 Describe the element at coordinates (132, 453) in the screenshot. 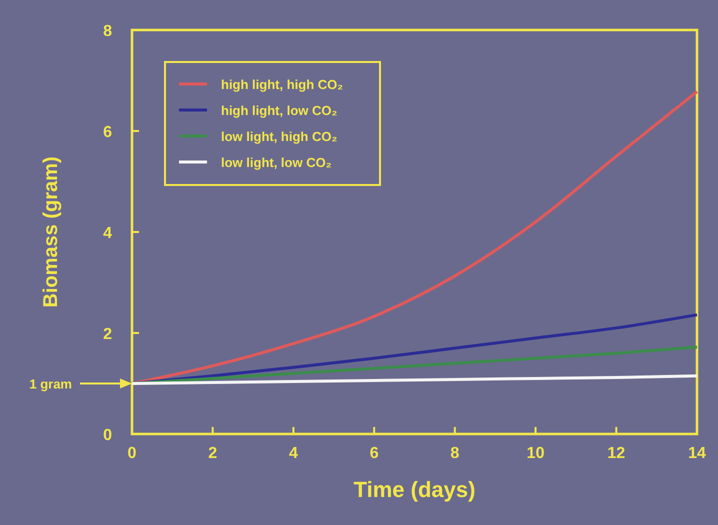

I see `x-tick-label: 0` at that location.